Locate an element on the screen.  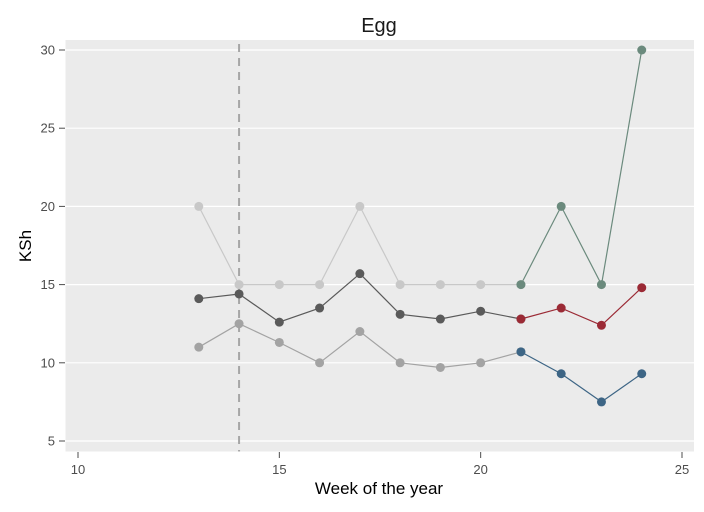
x-tick-label-1: 15 is located at coordinates (279, 469).